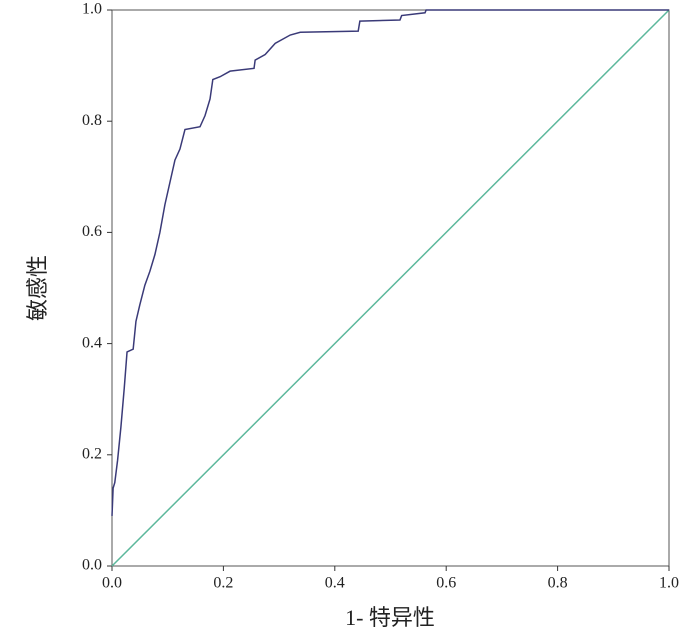 Image resolution: width=700 pixels, height=642 pixels. Describe the element at coordinates (446, 583) in the screenshot. I see `x-tick-label: 0.6` at that location.